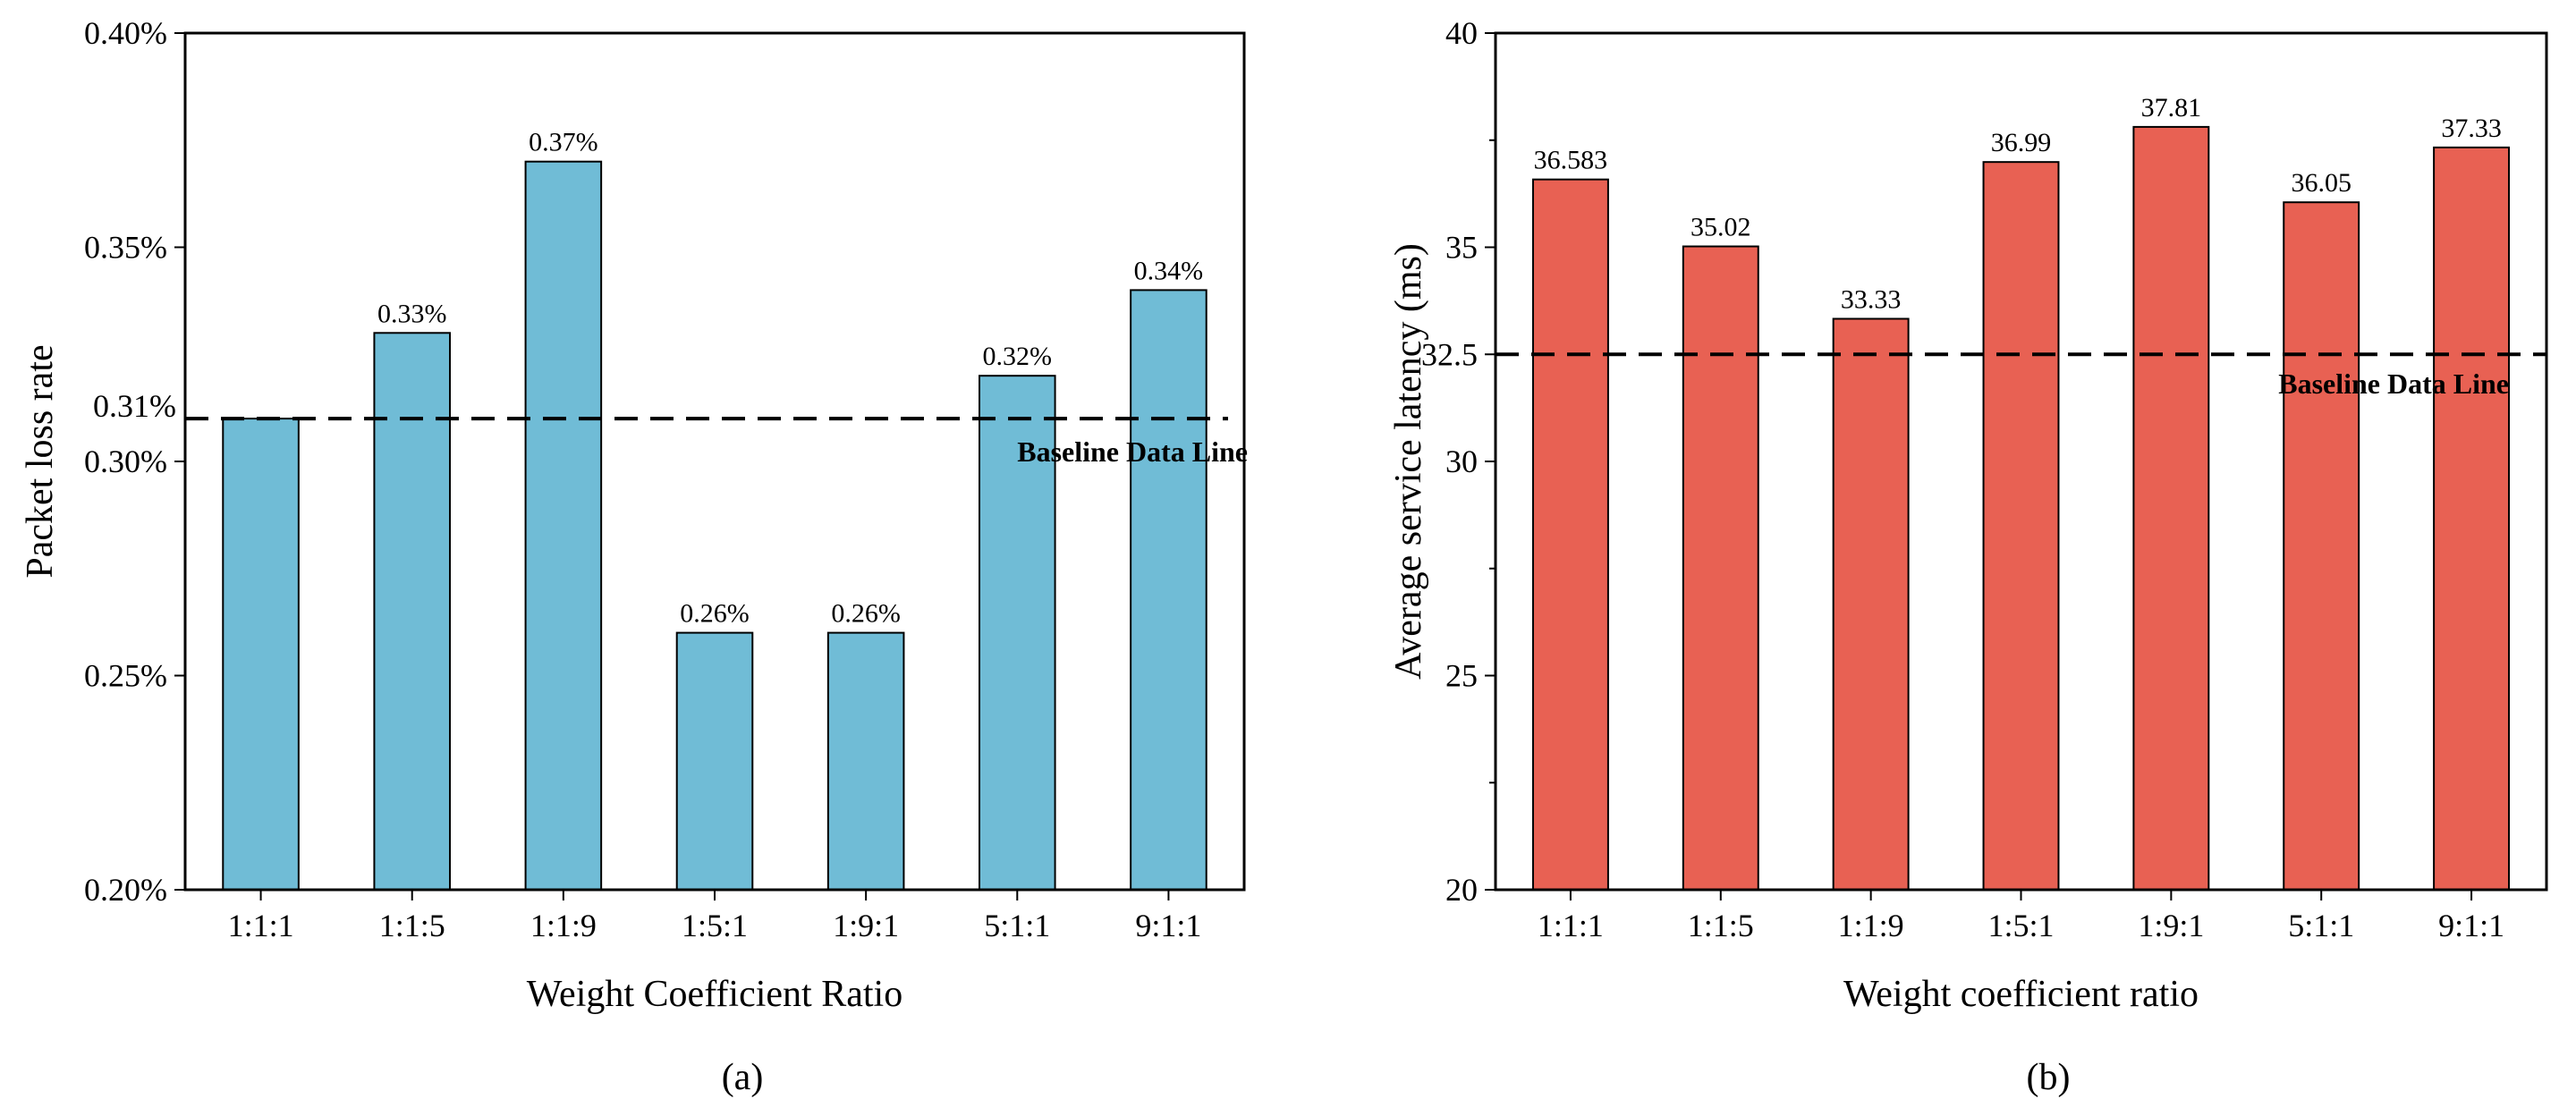 This screenshot has width=2576, height=1116. What do you see at coordinates (125, 33) in the screenshot?
I see `y-tick-label: 0.40%` at bounding box center [125, 33].